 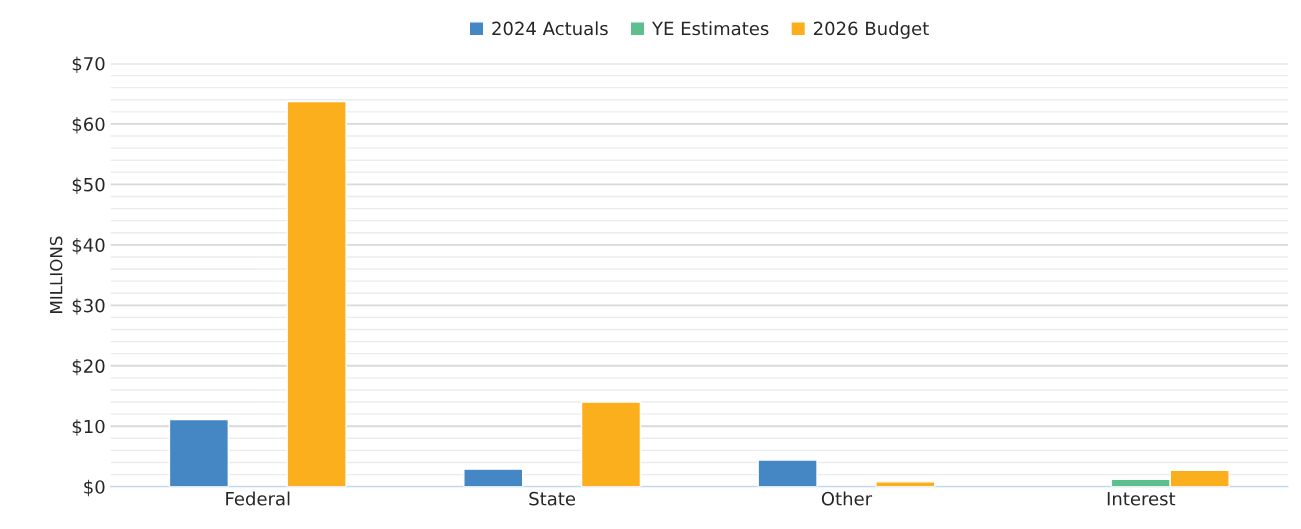 I want to click on legend-label: 2026 Budget, so click(x=871, y=30).